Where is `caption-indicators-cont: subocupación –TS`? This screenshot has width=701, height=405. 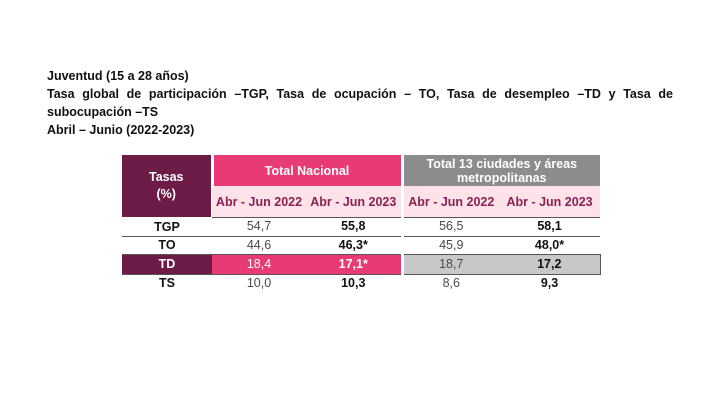 caption-indicators-cont: subocupación –TS is located at coordinates (103, 112).